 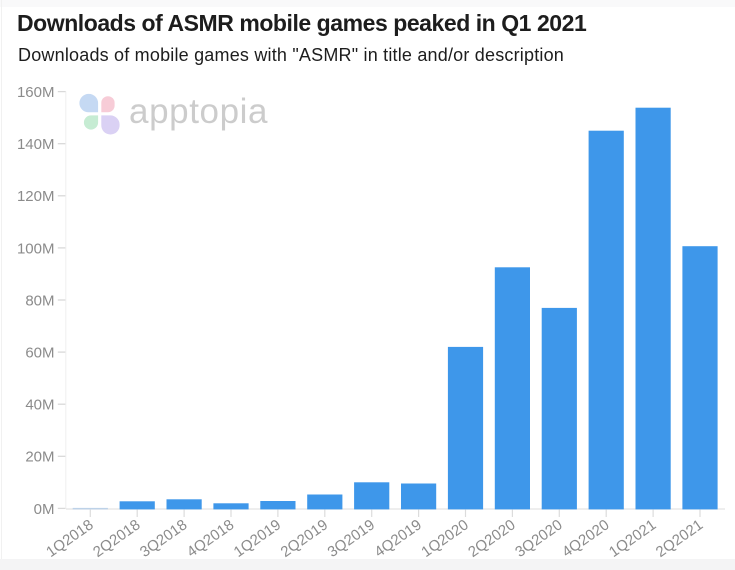 I want to click on svg-text: 4Q2019, so click(x=397, y=538).